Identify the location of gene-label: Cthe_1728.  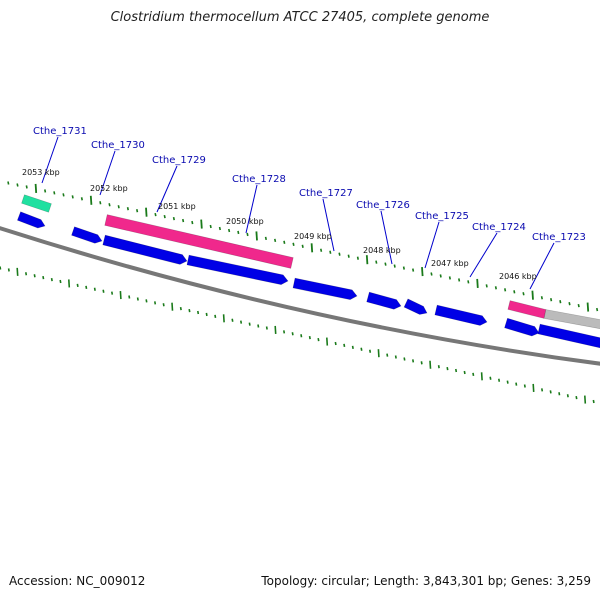
(259, 179).